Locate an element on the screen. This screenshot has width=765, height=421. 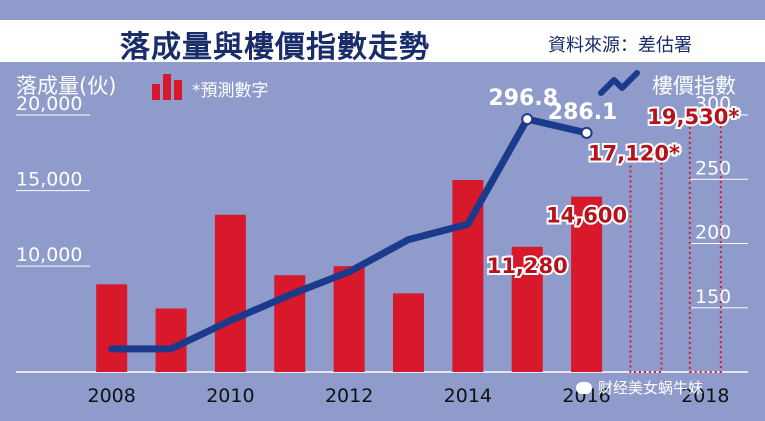
x-tick-label-2012: 2012 is located at coordinates (349, 396).